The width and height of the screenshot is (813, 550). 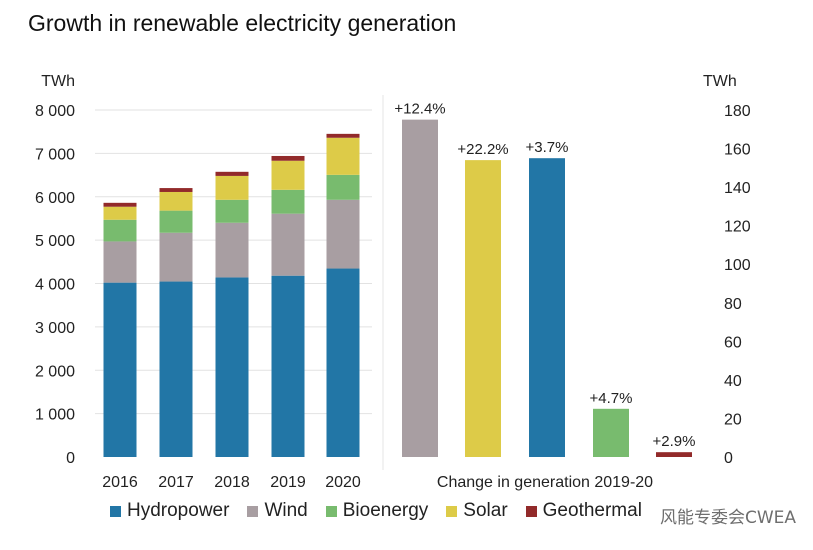 I want to click on data-label: +12.4%, so click(x=419, y=109).